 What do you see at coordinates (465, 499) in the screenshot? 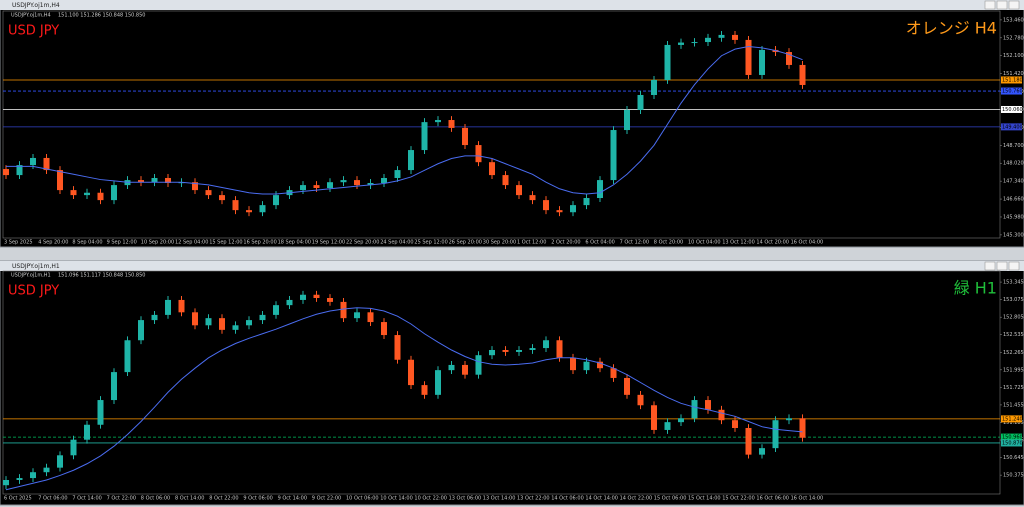
I see `x-tick-label: 13 Oct 06:00` at bounding box center [465, 499].